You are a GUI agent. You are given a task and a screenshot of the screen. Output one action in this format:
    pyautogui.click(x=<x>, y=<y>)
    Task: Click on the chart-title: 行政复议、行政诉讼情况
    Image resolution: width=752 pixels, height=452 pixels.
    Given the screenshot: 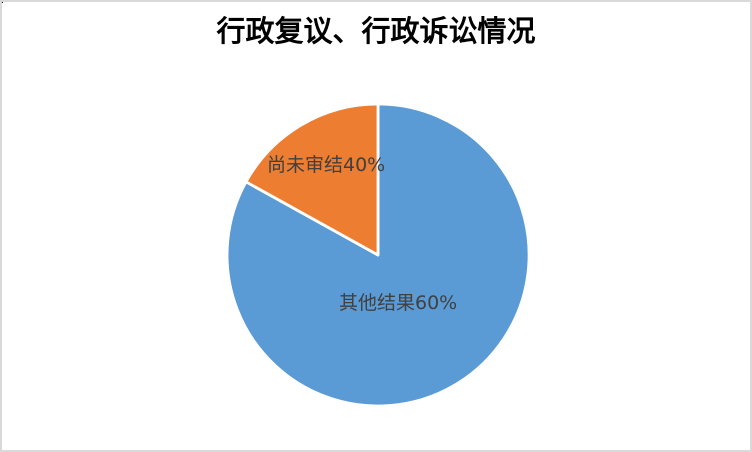 What is the action you would take?
    pyautogui.click(x=376, y=31)
    